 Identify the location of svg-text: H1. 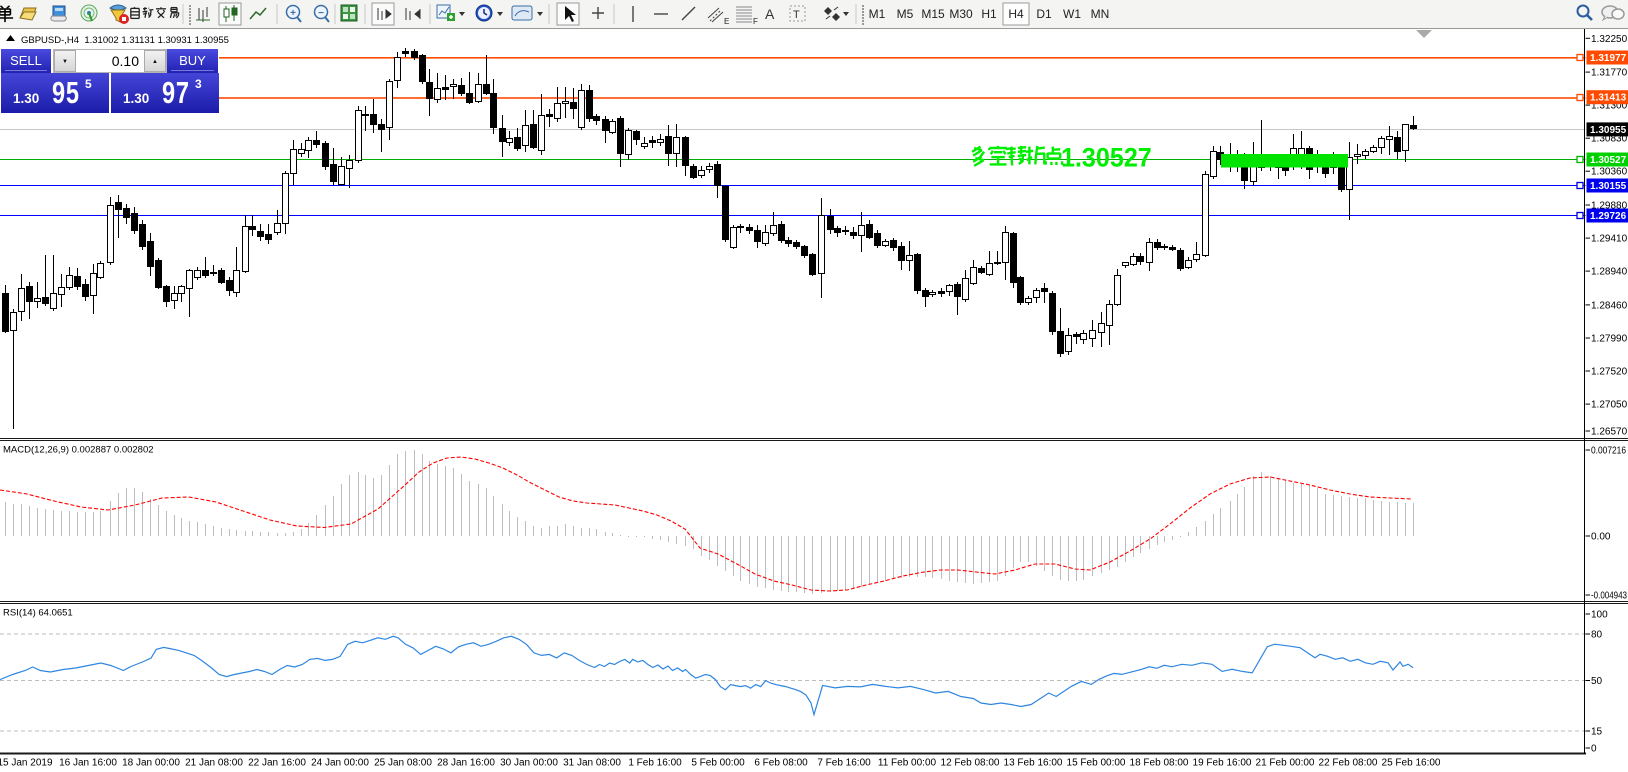
(989, 14).